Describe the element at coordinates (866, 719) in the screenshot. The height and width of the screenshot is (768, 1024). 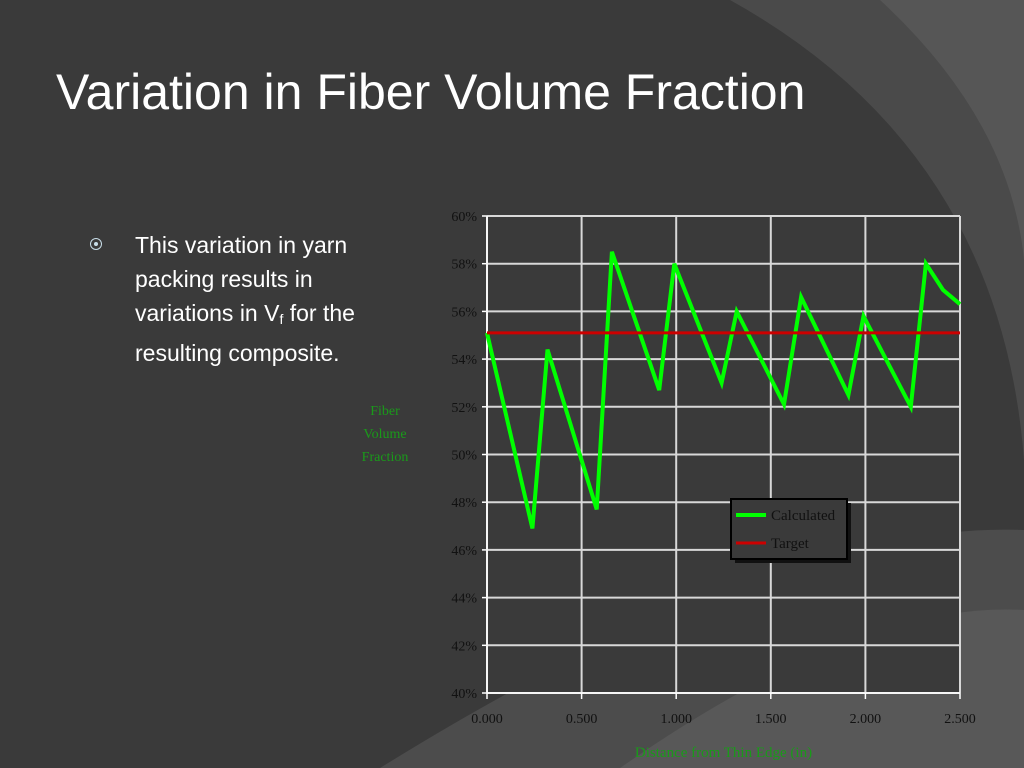
I see `x-tick-label: 2.000` at that location.